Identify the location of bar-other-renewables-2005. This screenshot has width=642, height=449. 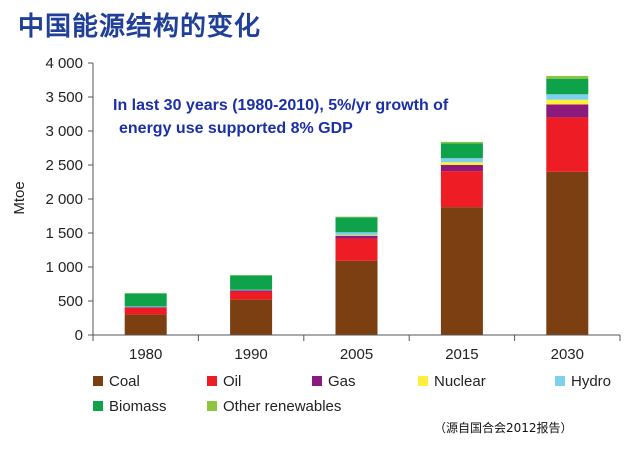
(356, 217).